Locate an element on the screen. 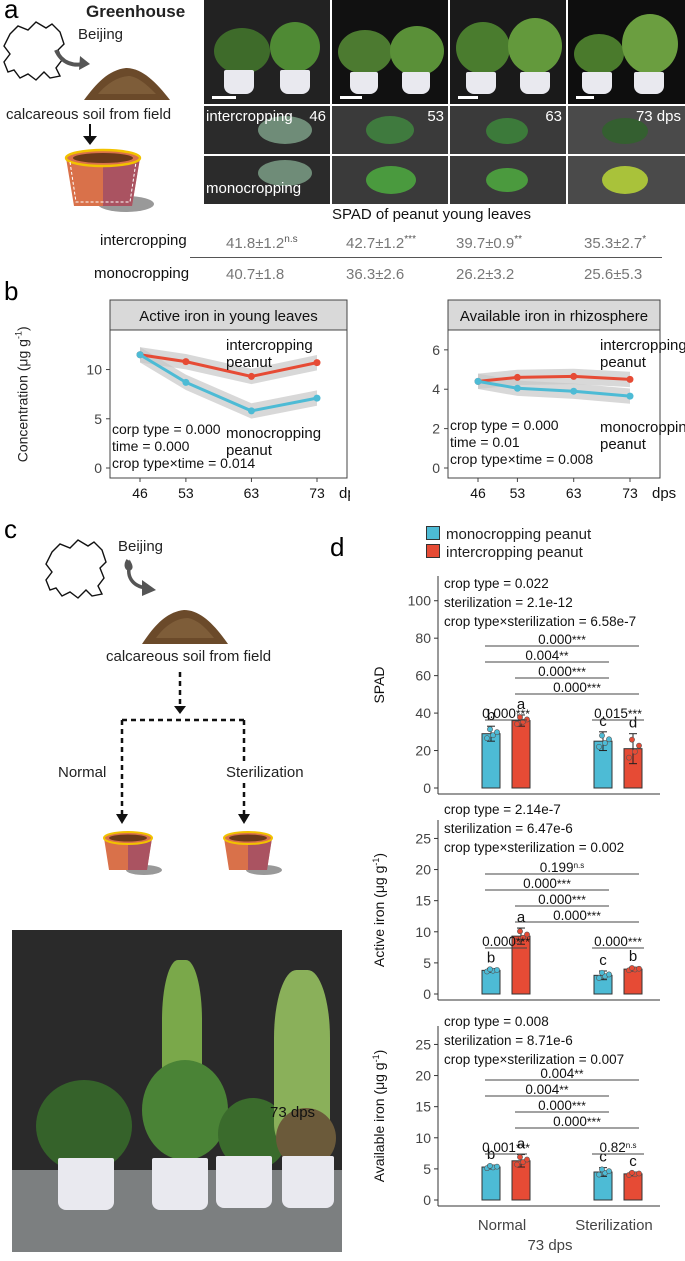 This screenshot has width=685, height=1261. x-tick-label: 73 is located at coordinates (317, 493).